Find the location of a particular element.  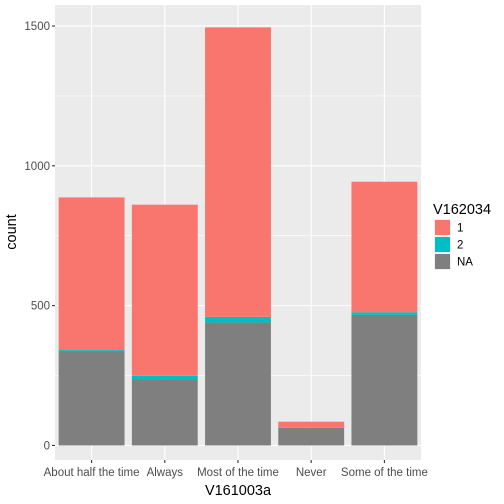

y-axis-title: count is located at coordinates (12, 231).